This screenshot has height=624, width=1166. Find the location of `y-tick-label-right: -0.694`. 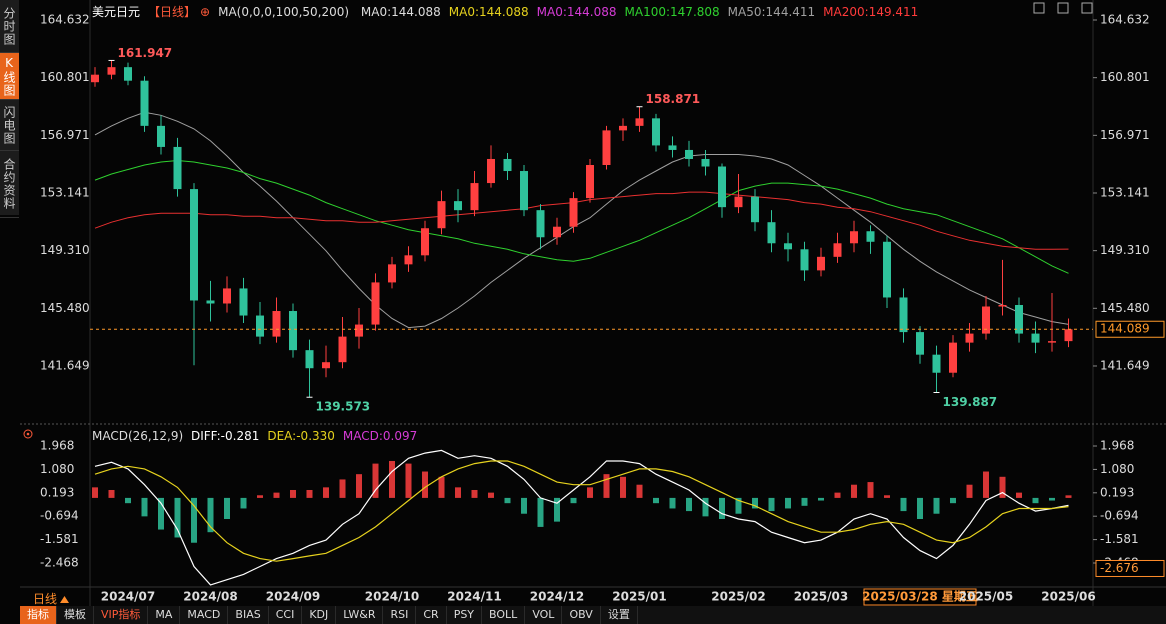

y-tick-label-right: -0.694 is located at coordinates (1119, 516).